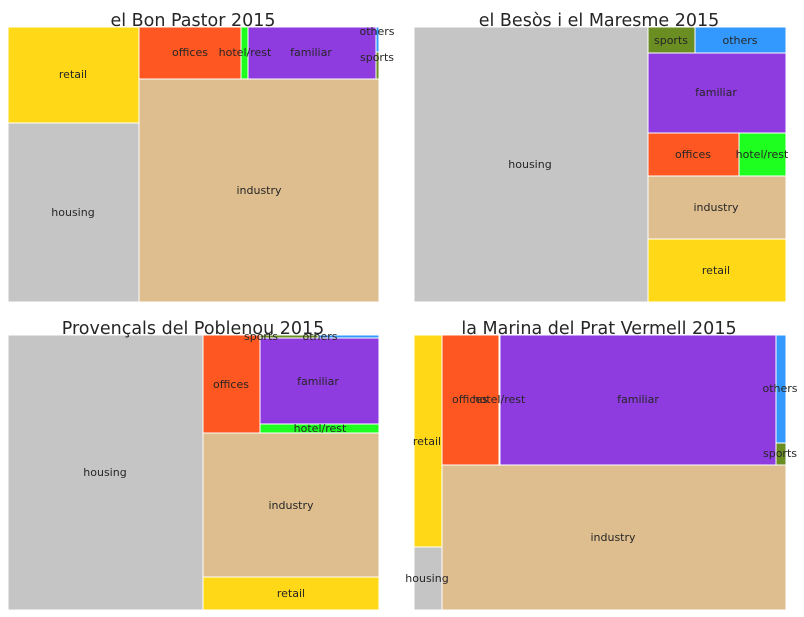 The height and width of the screenshot is (617, 804). I want to click on panel-title: Provençals del Poblenou 2015, so click(193, 329).